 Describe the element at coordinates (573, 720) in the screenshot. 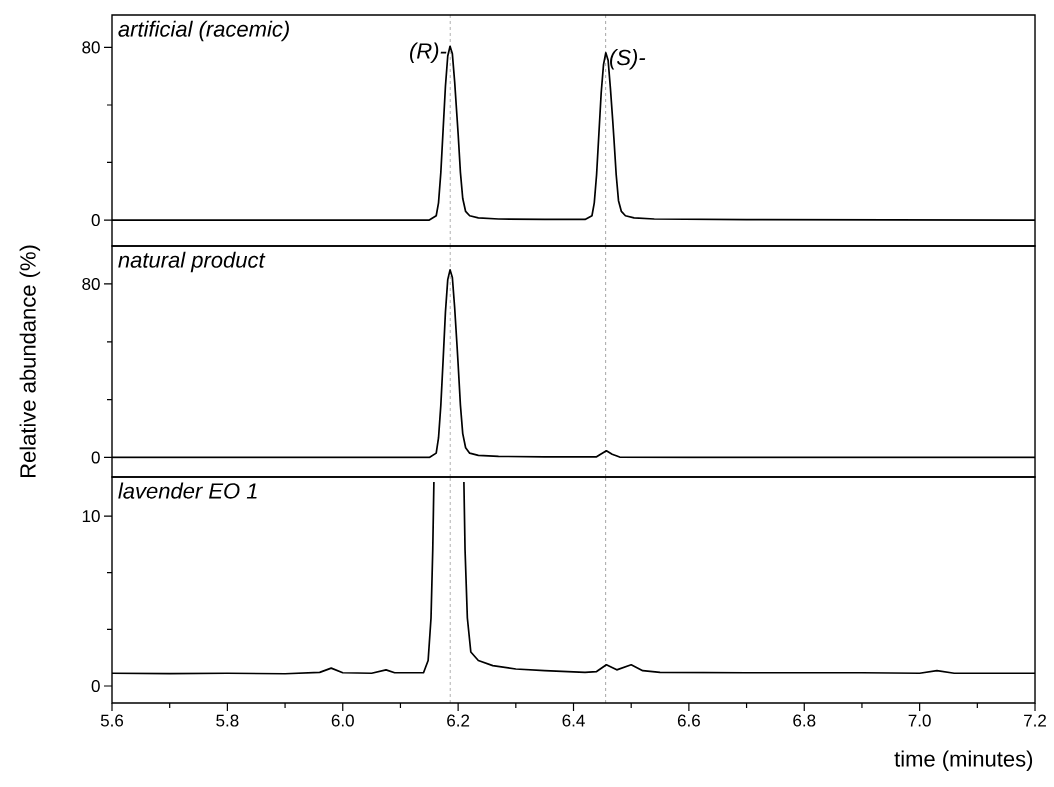

I see `x-tick-label: 6.4` at that location.